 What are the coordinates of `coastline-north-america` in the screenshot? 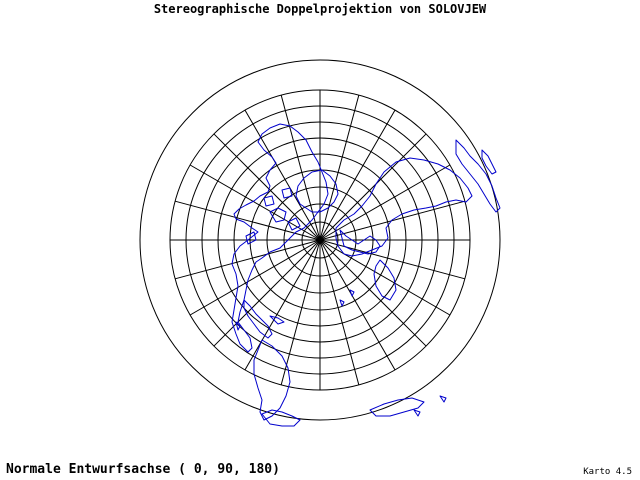 It's located at (280, 238).